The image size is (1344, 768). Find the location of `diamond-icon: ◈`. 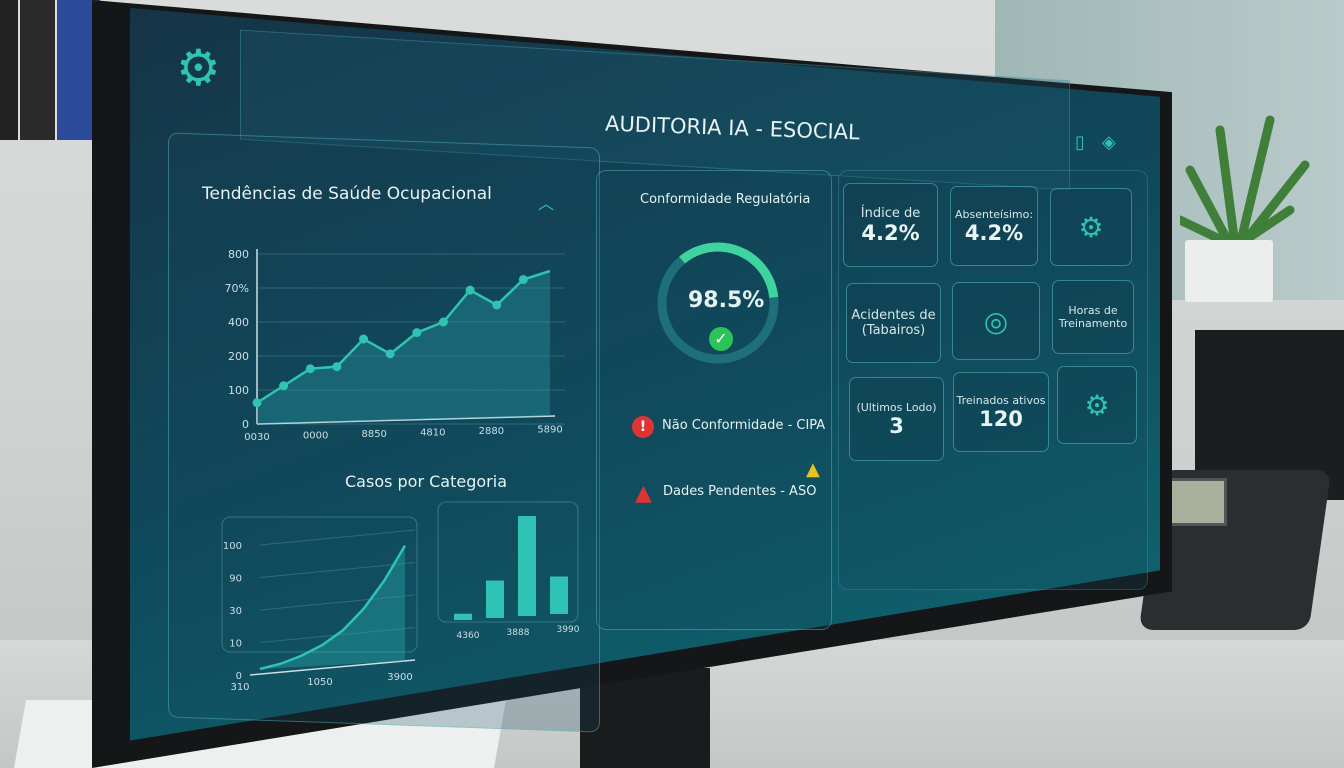

diamond-icon: ◈ is located at coordinates (1109, 142).